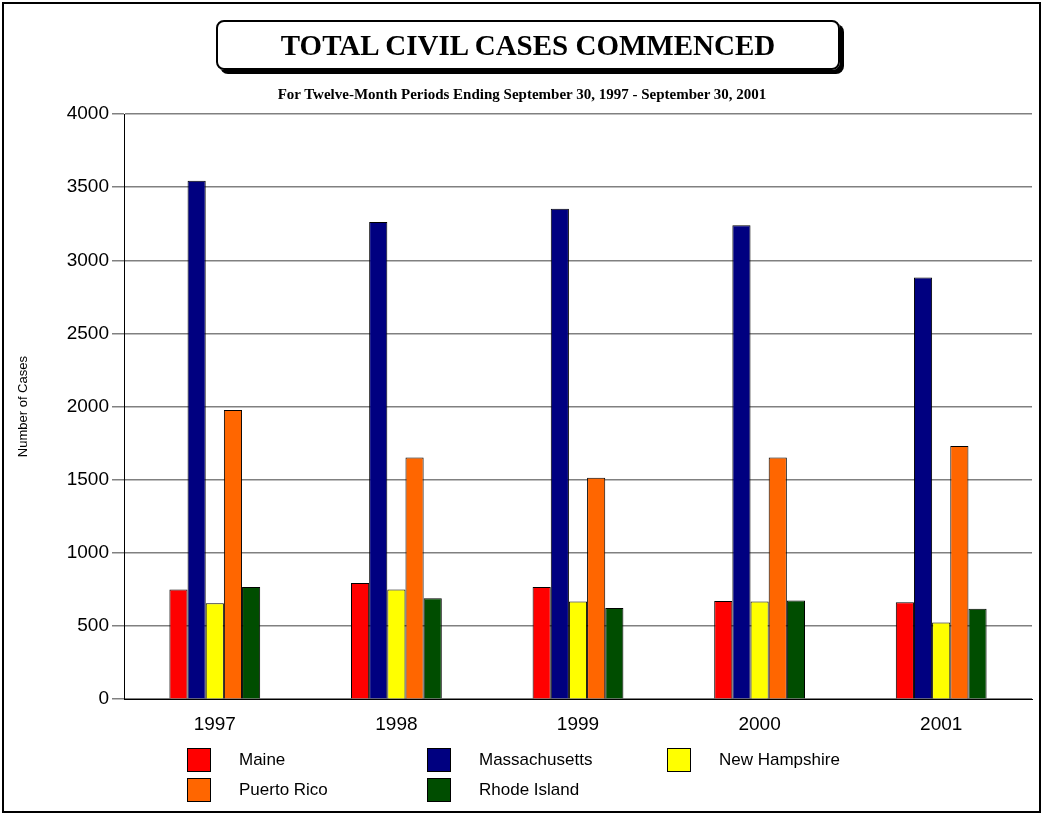 The width and height of the screenshot is (1043, 815). What do you see at coordinates (528, 45) in the screenshot?
I see `chart-title: TOTAL CIVIL CASES COMMENCED` at bounding box center [528, 45].